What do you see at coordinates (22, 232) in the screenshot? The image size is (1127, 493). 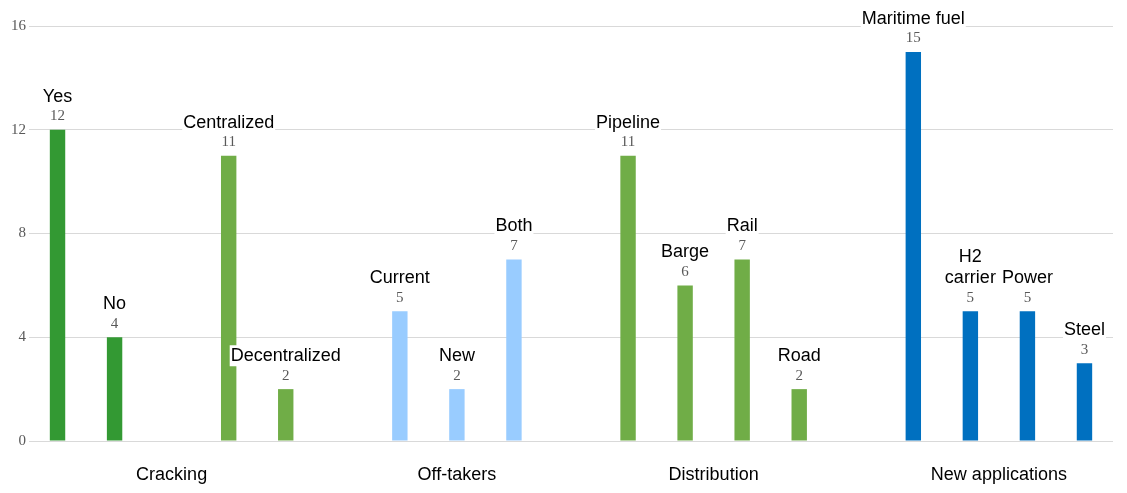 I see `y-tick-label: 8` at bounding box center [22, 232].